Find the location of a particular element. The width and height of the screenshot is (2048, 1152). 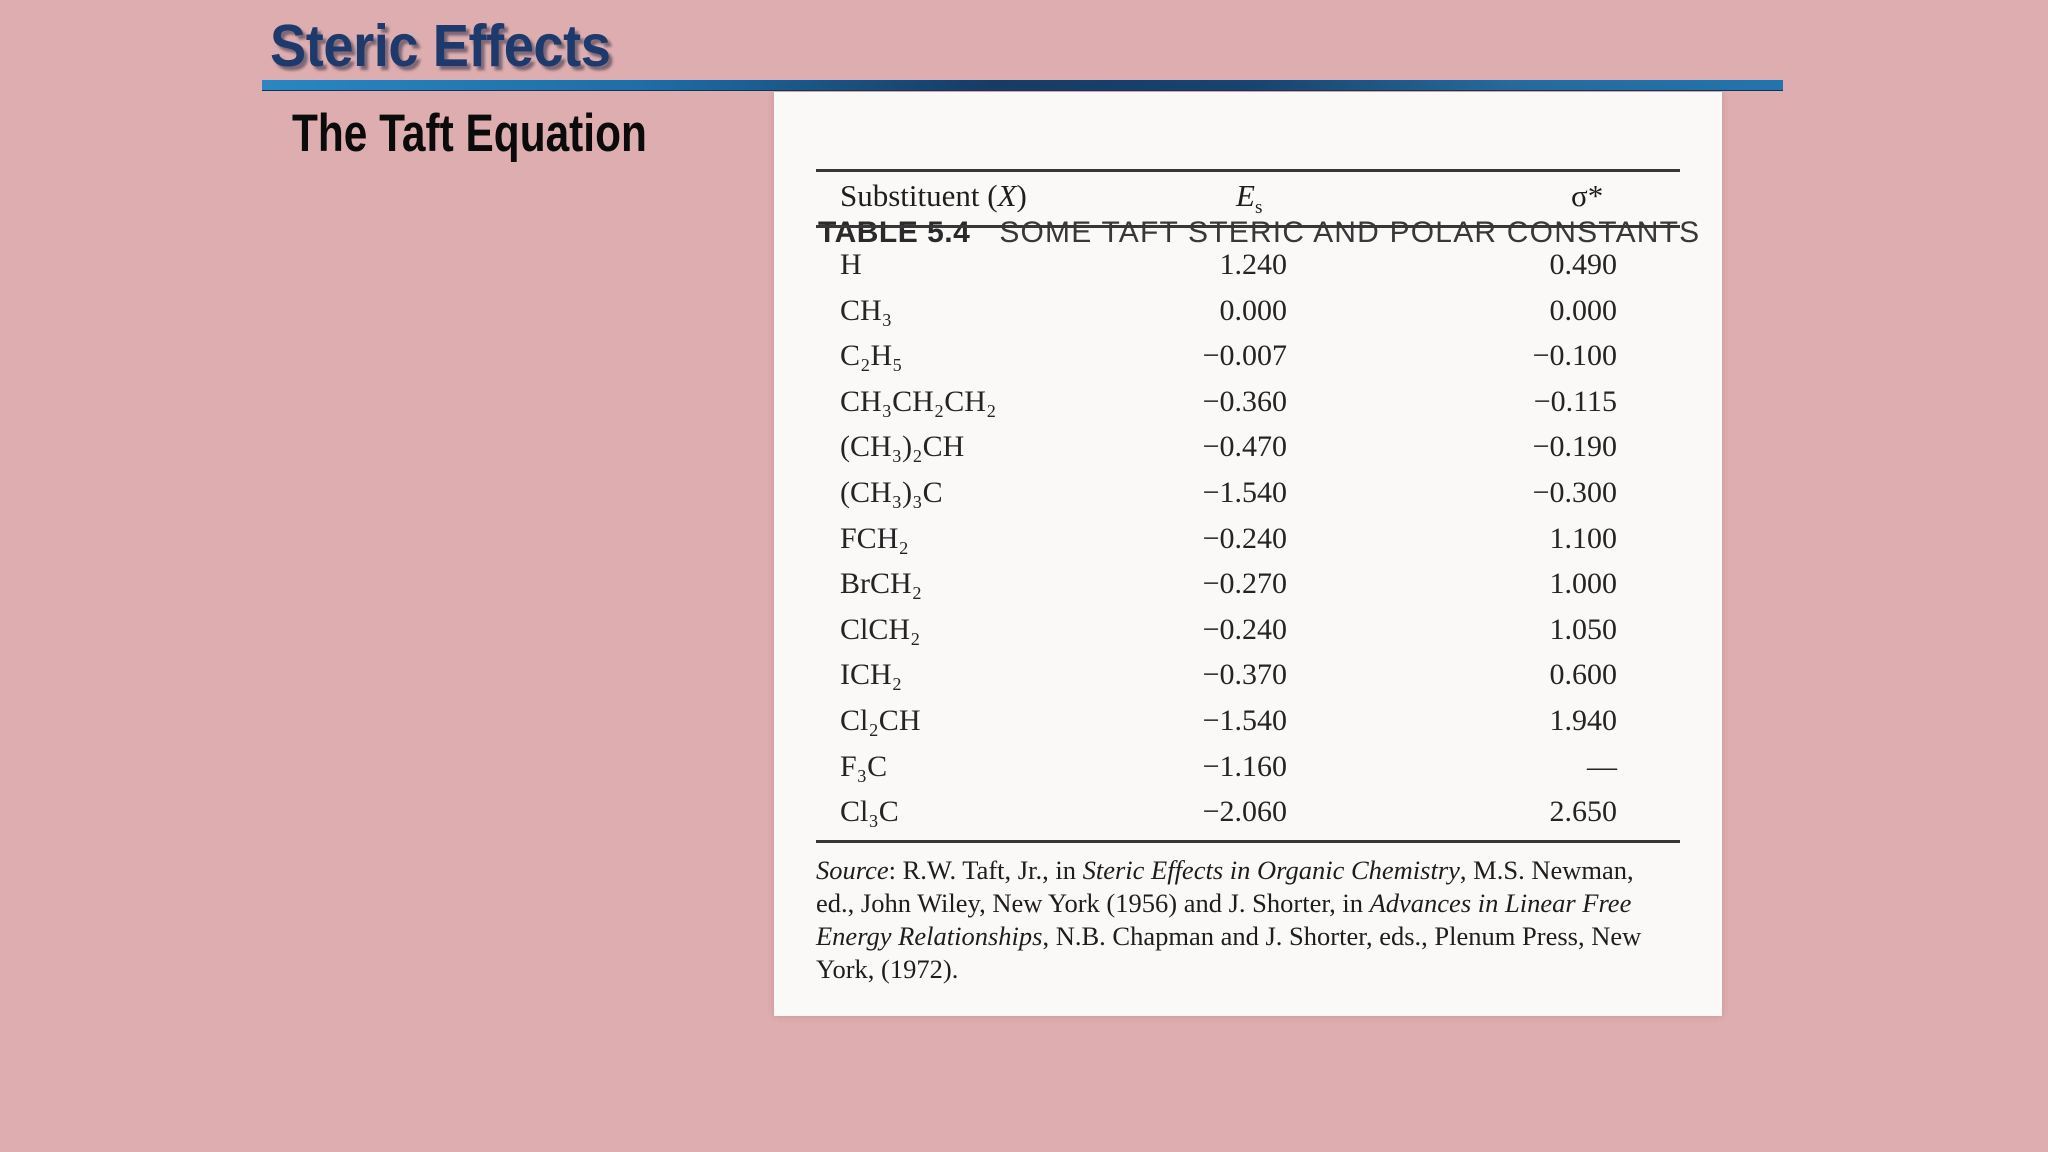

table-rule-header is located at coordinates (1248, 226).